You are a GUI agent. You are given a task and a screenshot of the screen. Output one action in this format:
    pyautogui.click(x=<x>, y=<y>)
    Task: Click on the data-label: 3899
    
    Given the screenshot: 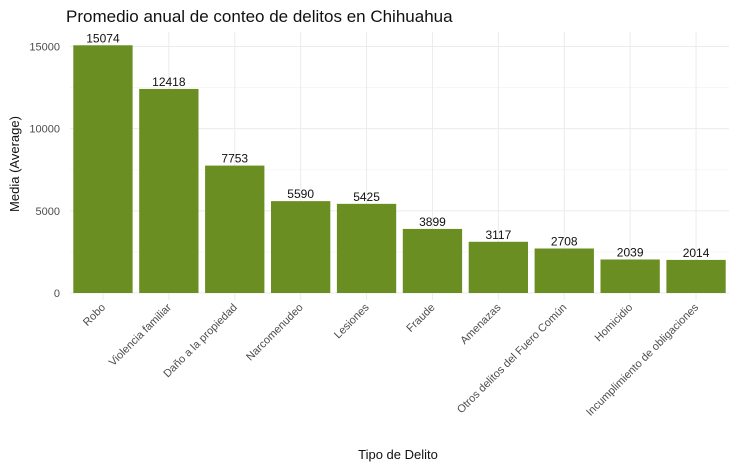 What is the action you would take?
    pyautogui.click(x=432, y=222)
    